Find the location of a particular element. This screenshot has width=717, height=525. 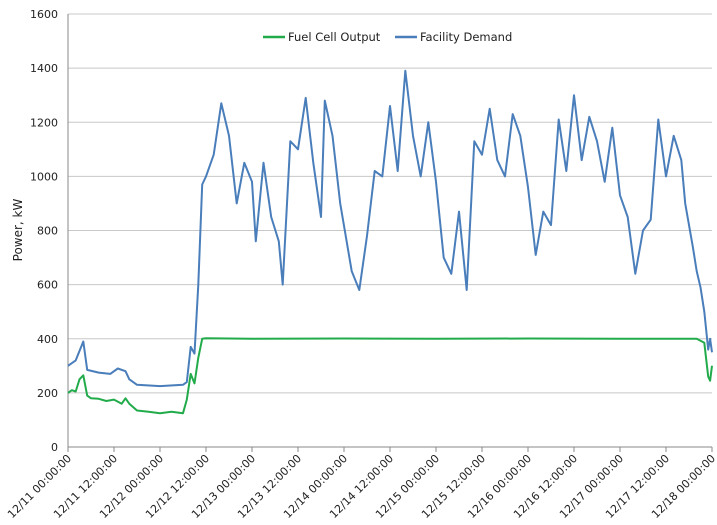

y-tick-label: 800 is located at coordinates (47, 231).